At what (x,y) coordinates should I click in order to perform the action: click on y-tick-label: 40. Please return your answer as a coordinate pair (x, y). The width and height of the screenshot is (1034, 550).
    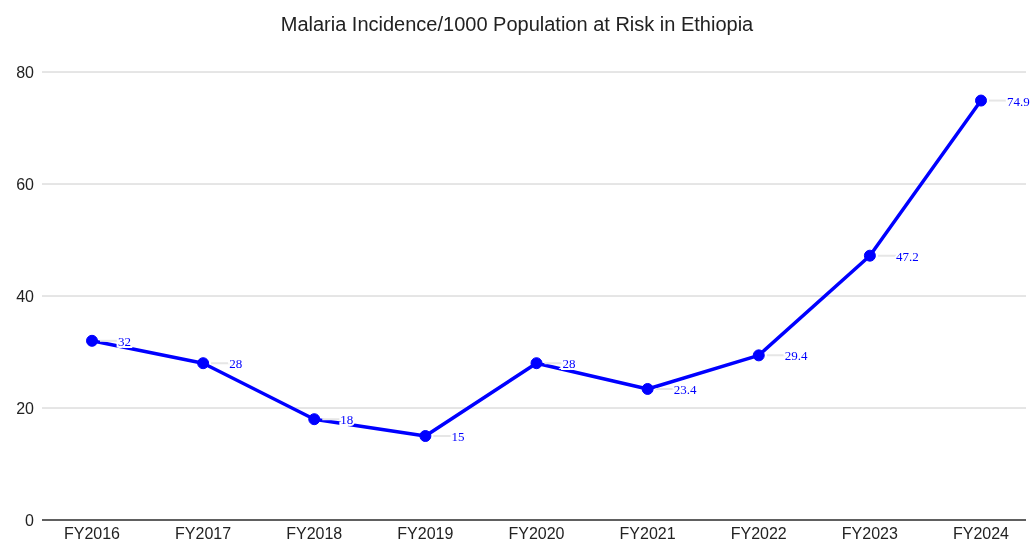
    Looking at the image, I should click on (25, 296).